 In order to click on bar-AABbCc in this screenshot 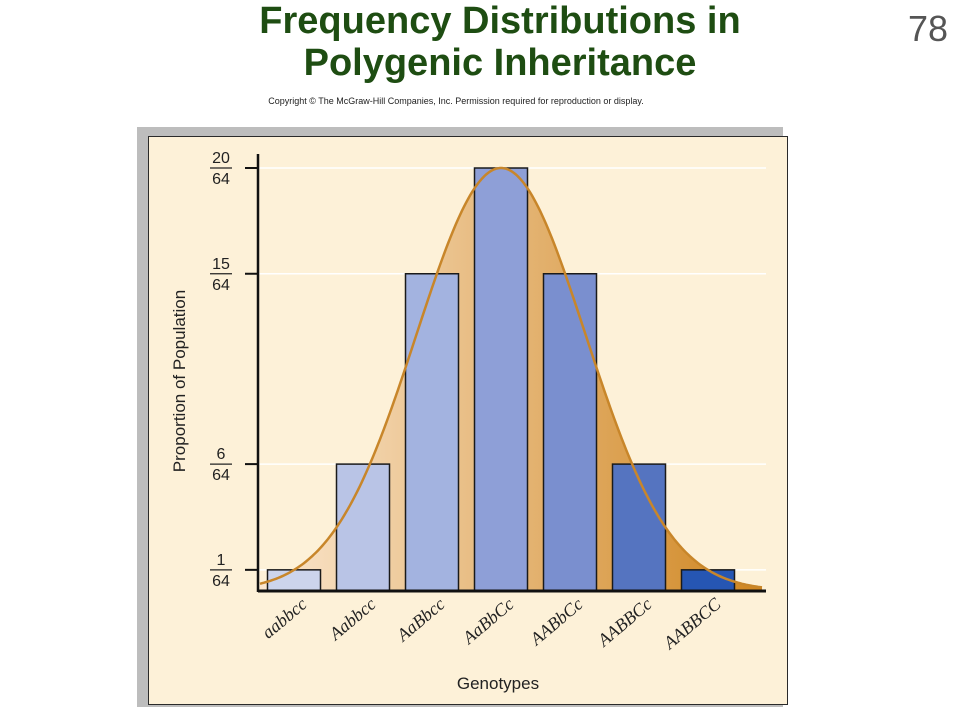, I will do `click(570, 432)`.